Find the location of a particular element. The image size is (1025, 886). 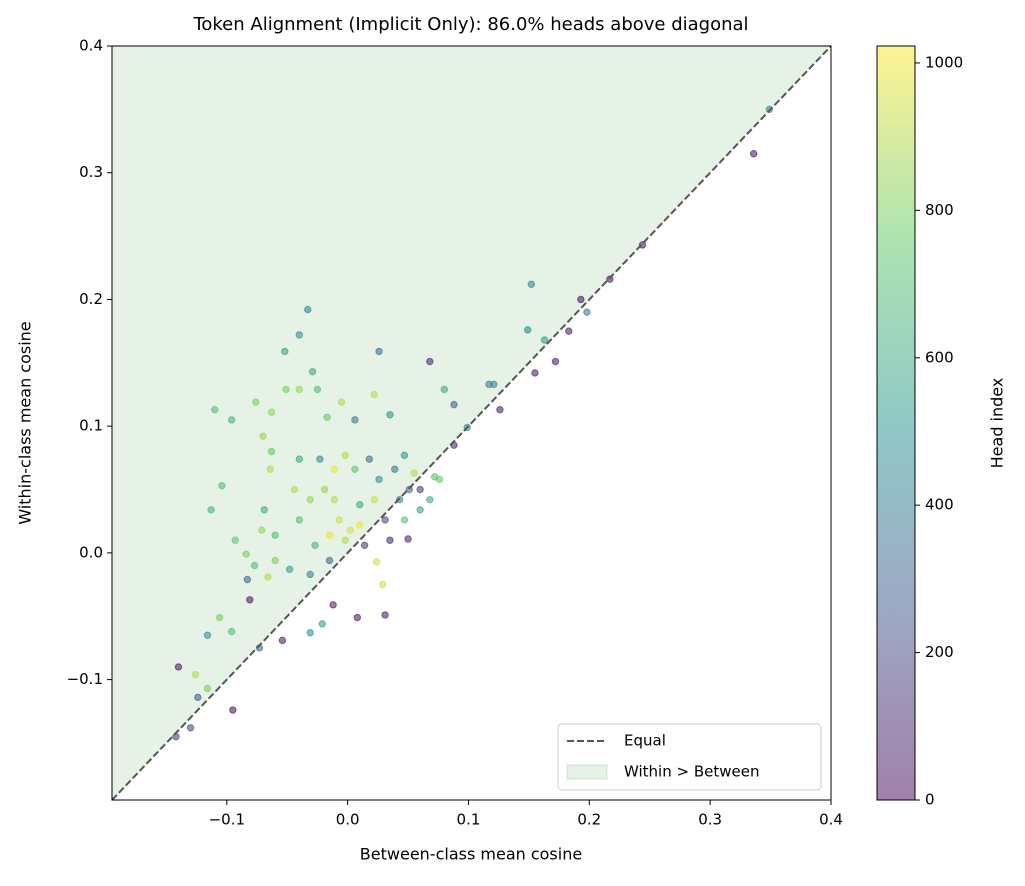

colorbar-tick-label: 200 is located at coordinates (939, 652).